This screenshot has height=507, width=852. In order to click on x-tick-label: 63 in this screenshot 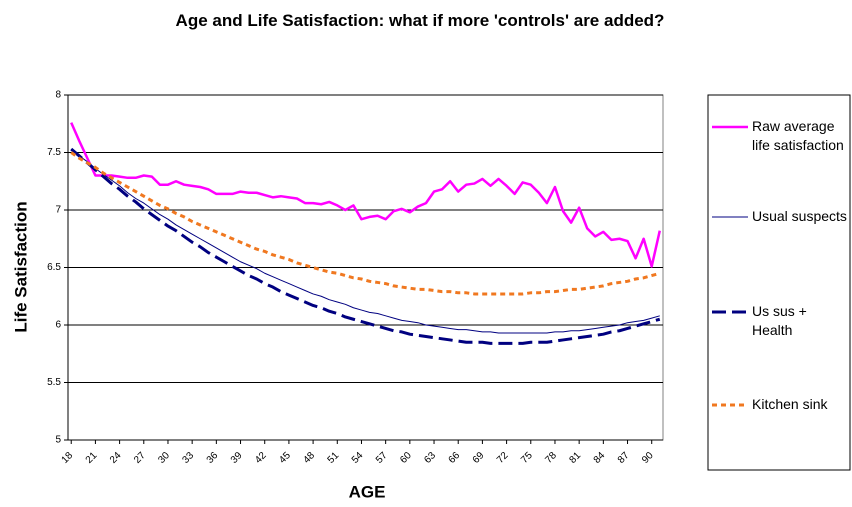, I will do `click(430, 458)`.